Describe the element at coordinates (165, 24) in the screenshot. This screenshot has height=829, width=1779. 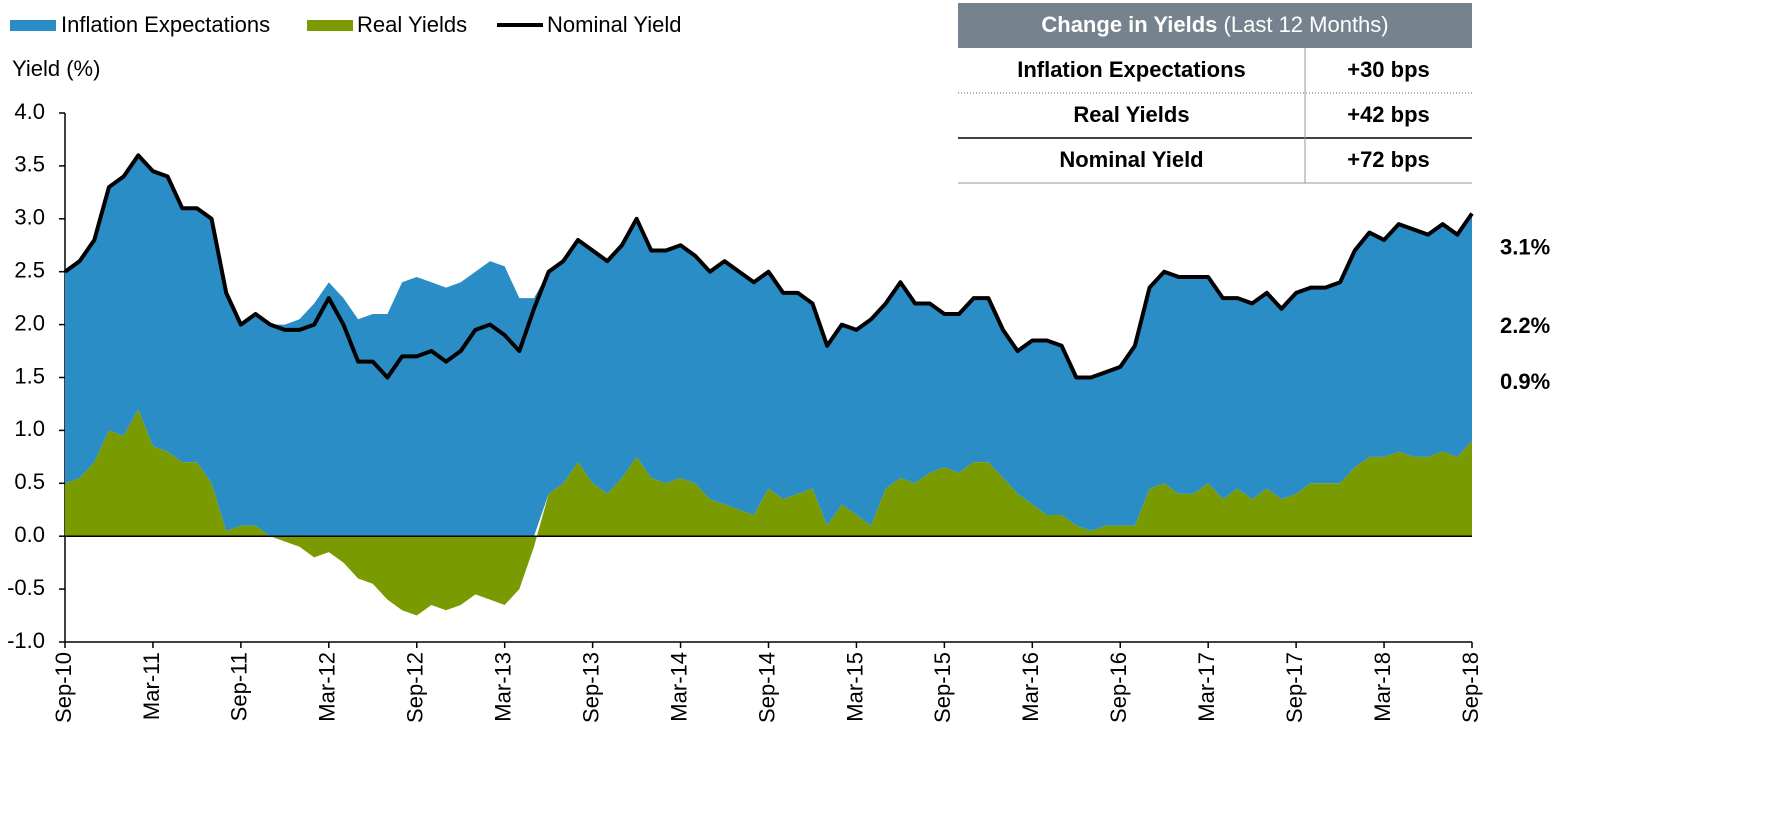
I see `legend-label: Inflation Expectations` at that location.